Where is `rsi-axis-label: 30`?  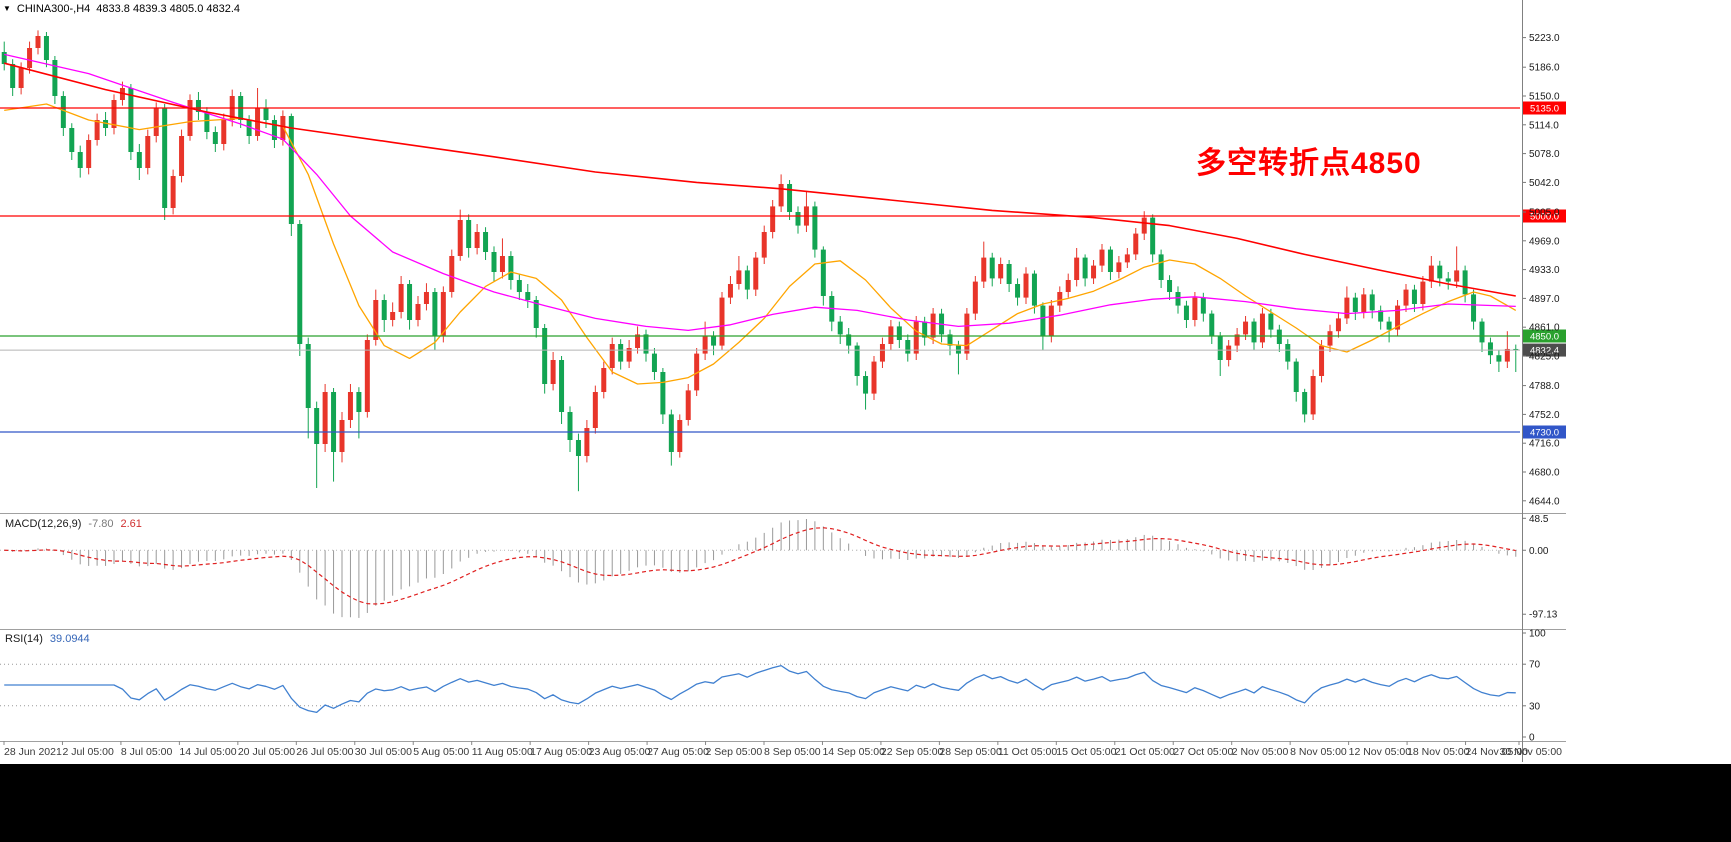
rsi-axis-label: 30 is located at coordinates (1535, 706).